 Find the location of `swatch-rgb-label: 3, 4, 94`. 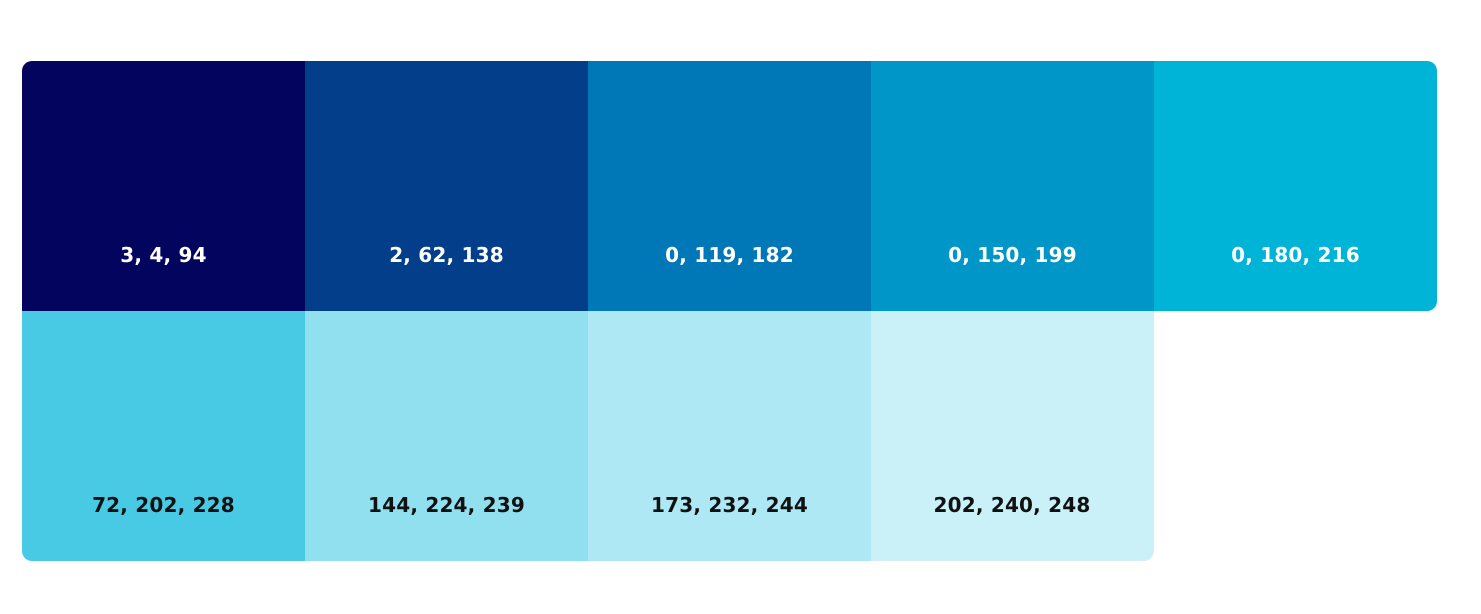

swatch-rgb-label: 3, 4, 94 is located at coordinates (163, 255).